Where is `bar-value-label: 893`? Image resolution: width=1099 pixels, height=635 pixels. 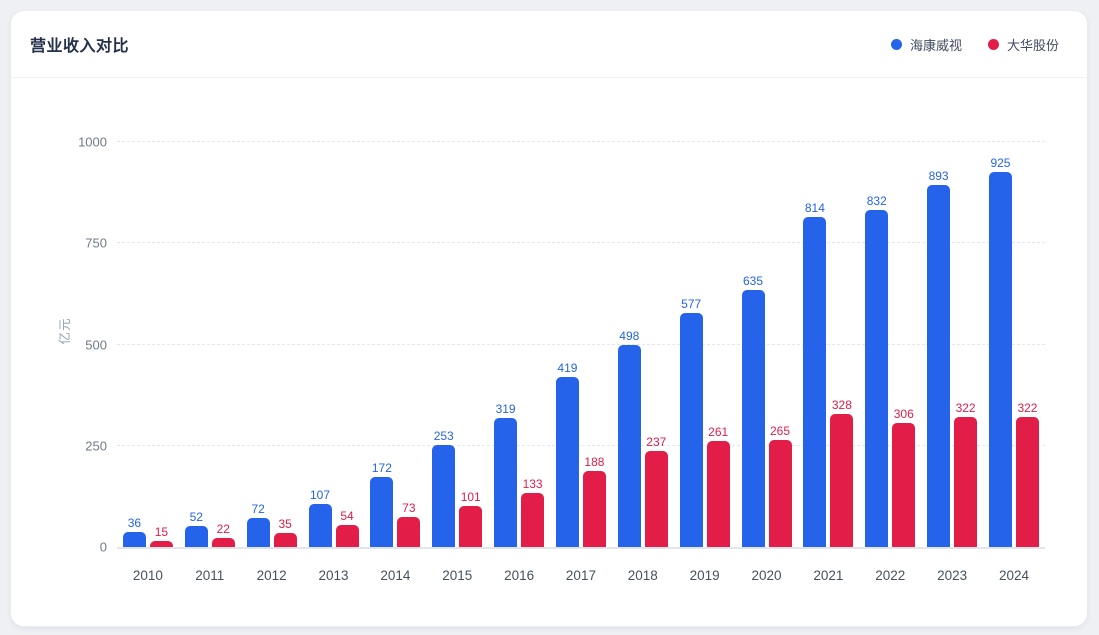 bar-value-label: 893 is located at coordinates (938, 176).